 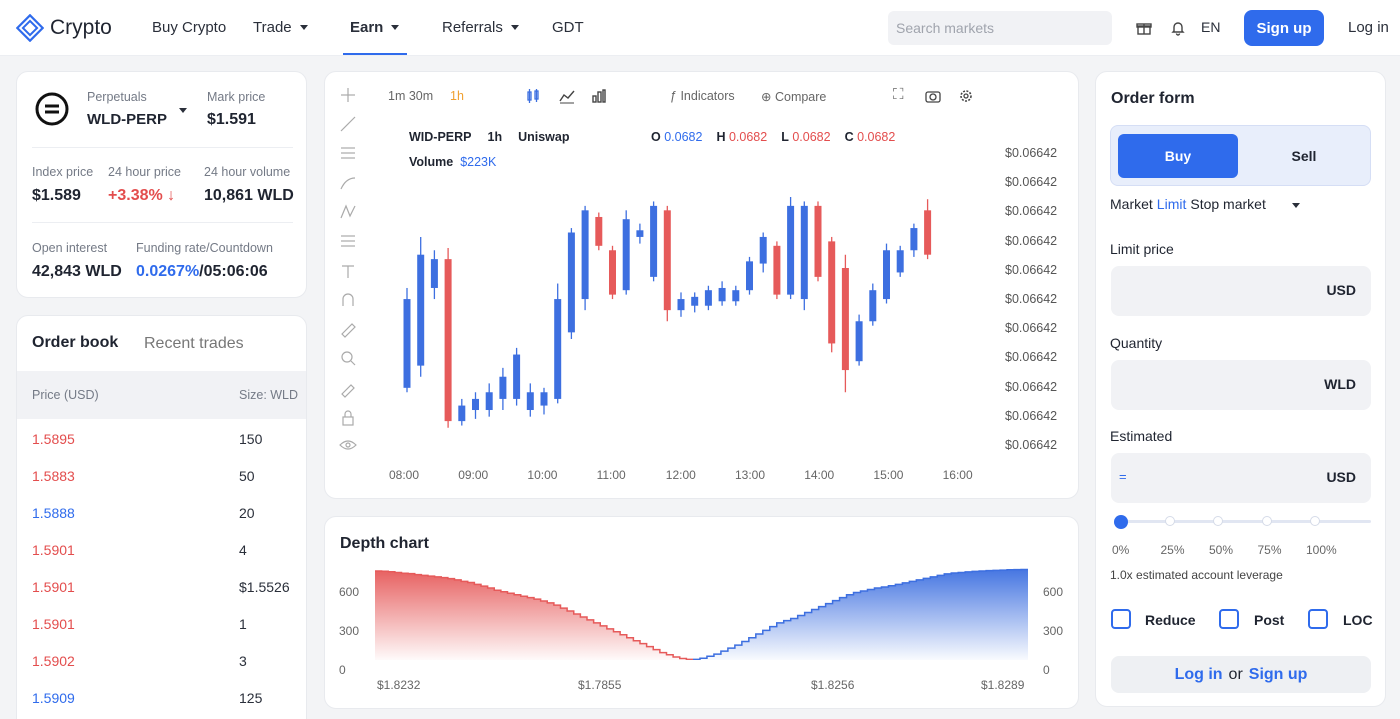 I want to click on leverage-slider-track, so click(x=1246, y=521).